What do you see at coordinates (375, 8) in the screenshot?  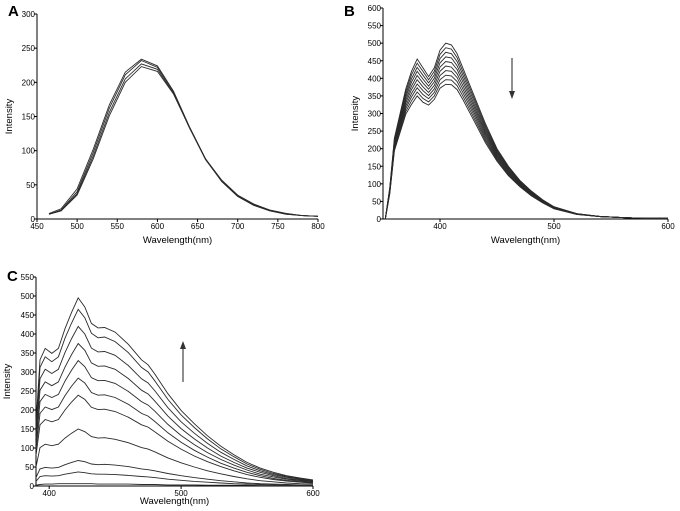 I see `y-tick-label: 600` at bounding box center [375, 8].